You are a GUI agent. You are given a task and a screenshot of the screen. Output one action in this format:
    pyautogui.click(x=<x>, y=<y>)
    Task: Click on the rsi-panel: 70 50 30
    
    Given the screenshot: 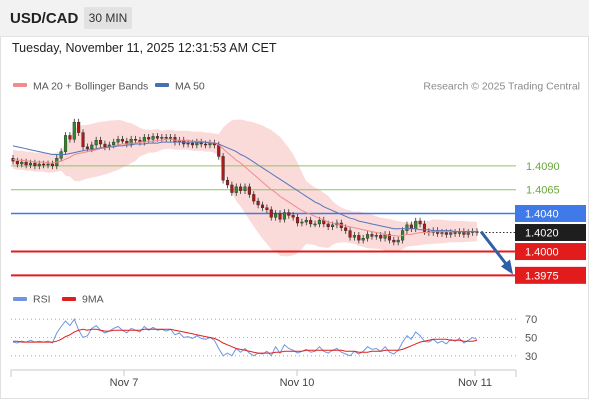 What is the action you would take?
    pyautogui.click(x=274, y=338)
    